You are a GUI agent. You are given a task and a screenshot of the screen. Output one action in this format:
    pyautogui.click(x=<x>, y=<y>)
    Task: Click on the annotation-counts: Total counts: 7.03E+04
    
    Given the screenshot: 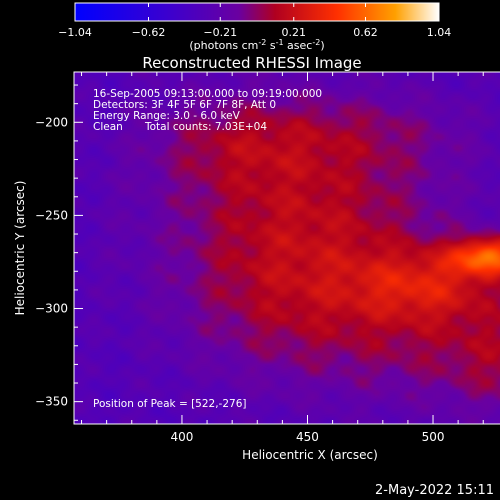 What is the action you would take?
    pyautogui.click(x=205, y=127)
    